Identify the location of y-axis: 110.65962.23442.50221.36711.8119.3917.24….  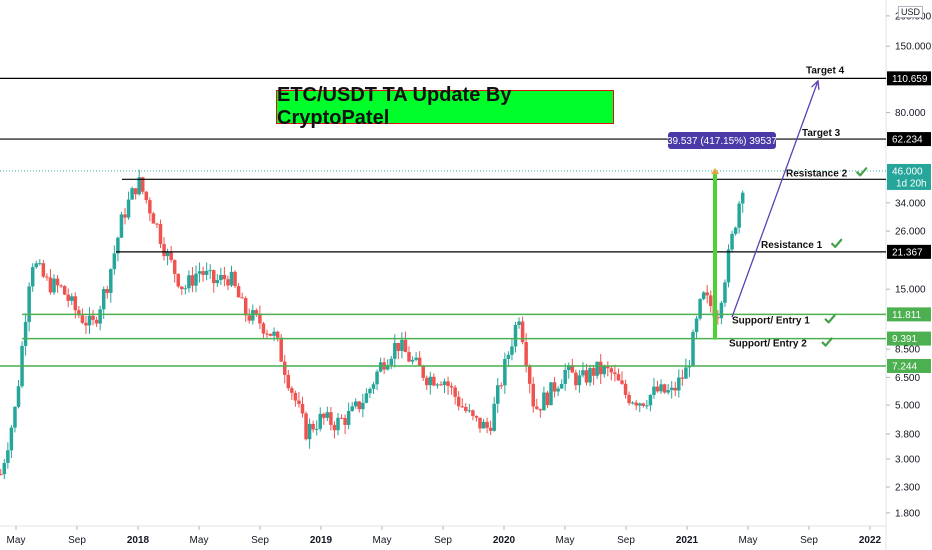
(909, 265).